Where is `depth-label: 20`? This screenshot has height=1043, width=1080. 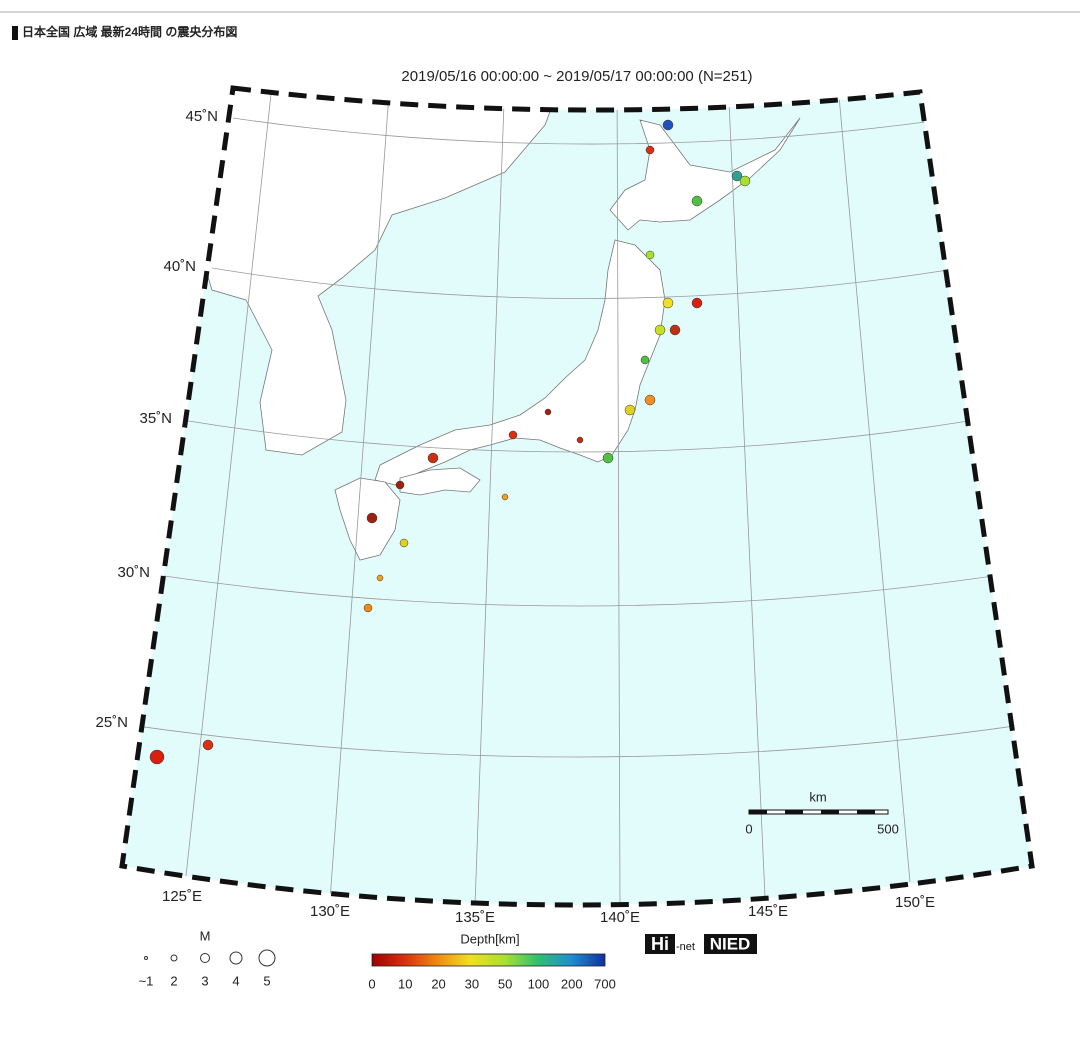 depth-label: 20 is located at coordinates (438, 983).